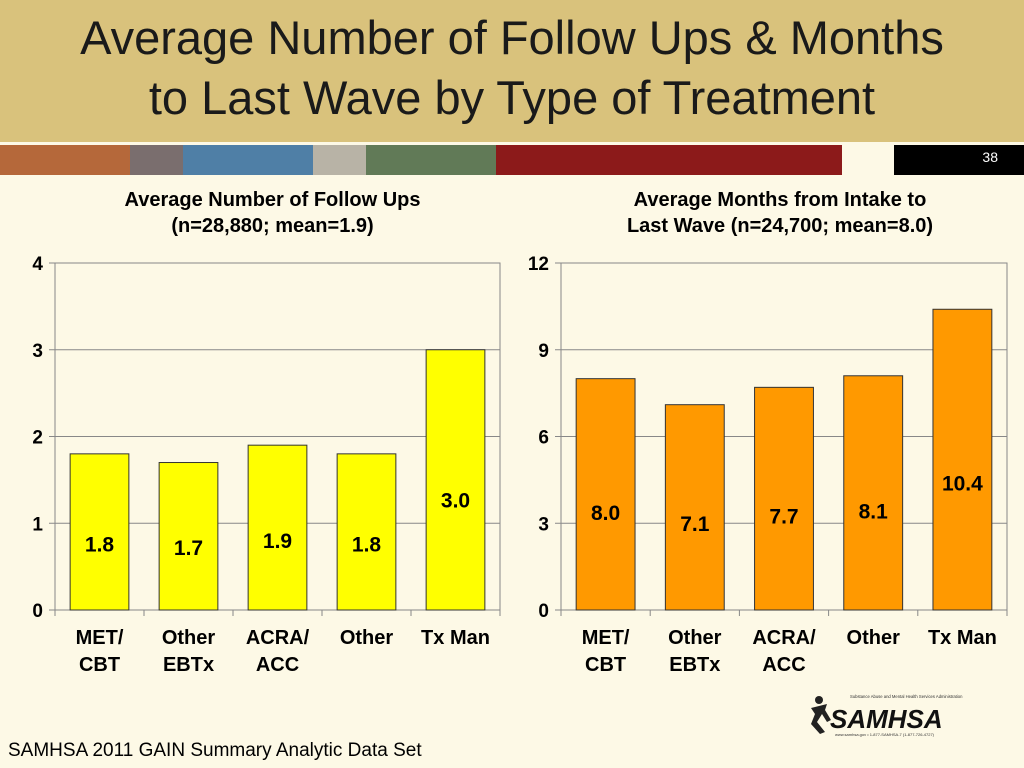 This screenshot has width=1024, height=768. I want to click on slide-title-line1: Average Number of Follow Ups & Months, so click(512, 37).